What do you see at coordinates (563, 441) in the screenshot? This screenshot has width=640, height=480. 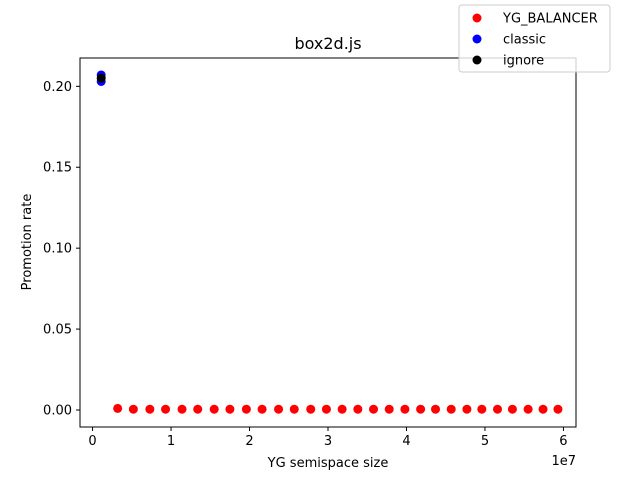 I see `x-tick-label: 6` at bounding box center [563, 441].